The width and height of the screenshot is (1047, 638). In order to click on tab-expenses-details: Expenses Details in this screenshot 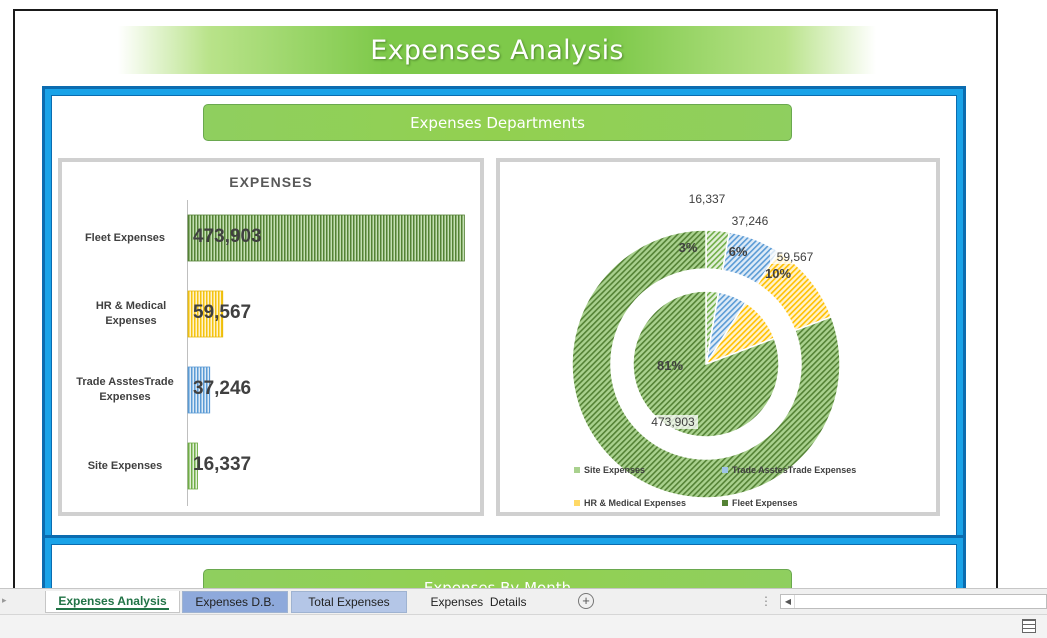, I will do `click(478, 602)`.